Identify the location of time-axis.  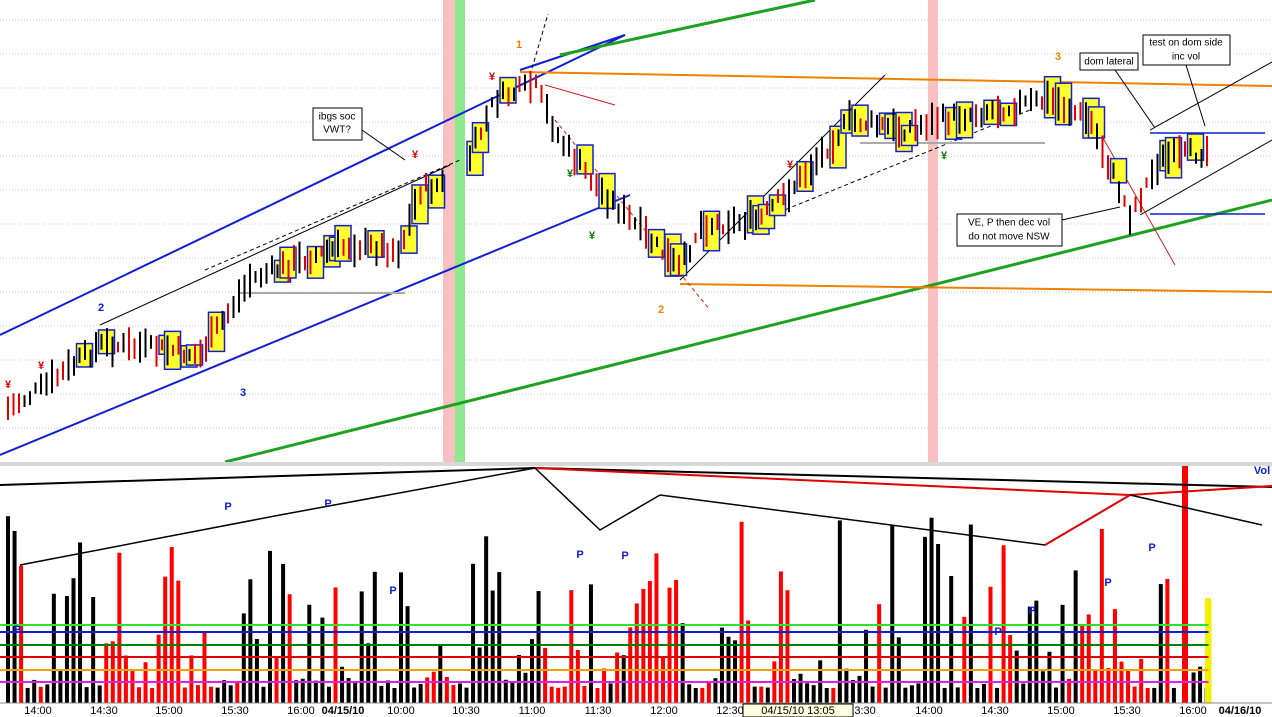
(636, 710).